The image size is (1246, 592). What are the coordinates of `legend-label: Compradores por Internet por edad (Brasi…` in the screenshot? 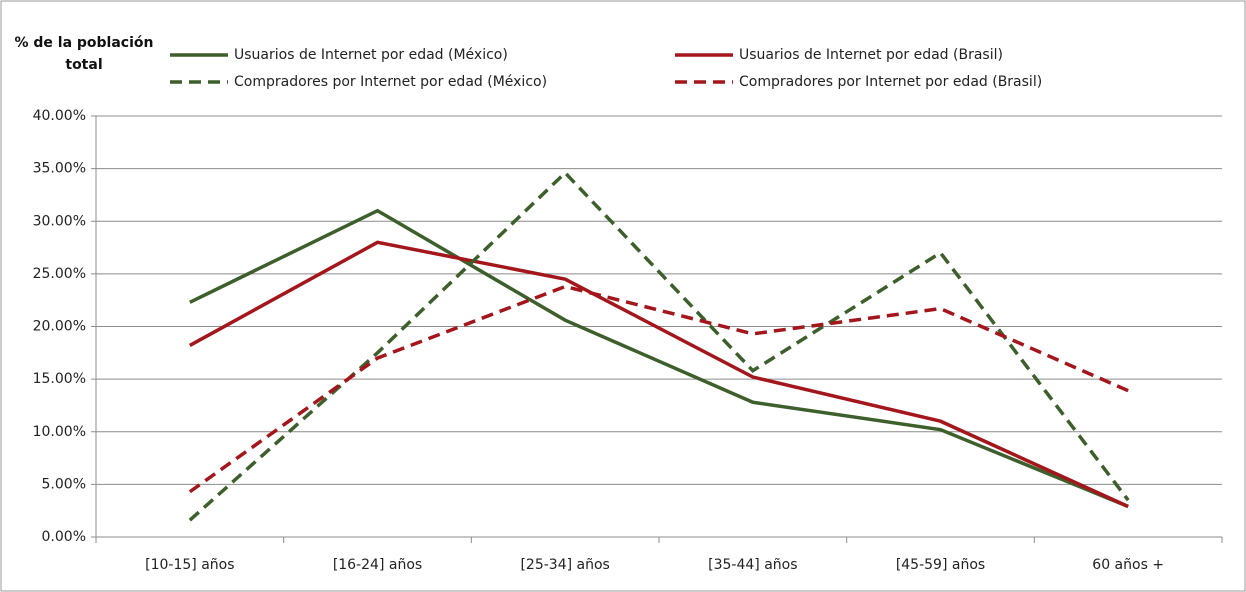 It's located at (890, 82).